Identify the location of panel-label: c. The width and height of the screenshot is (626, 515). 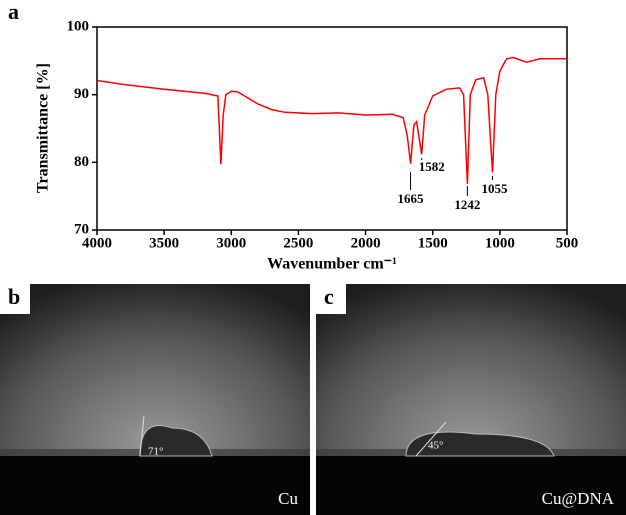
(329, 296).